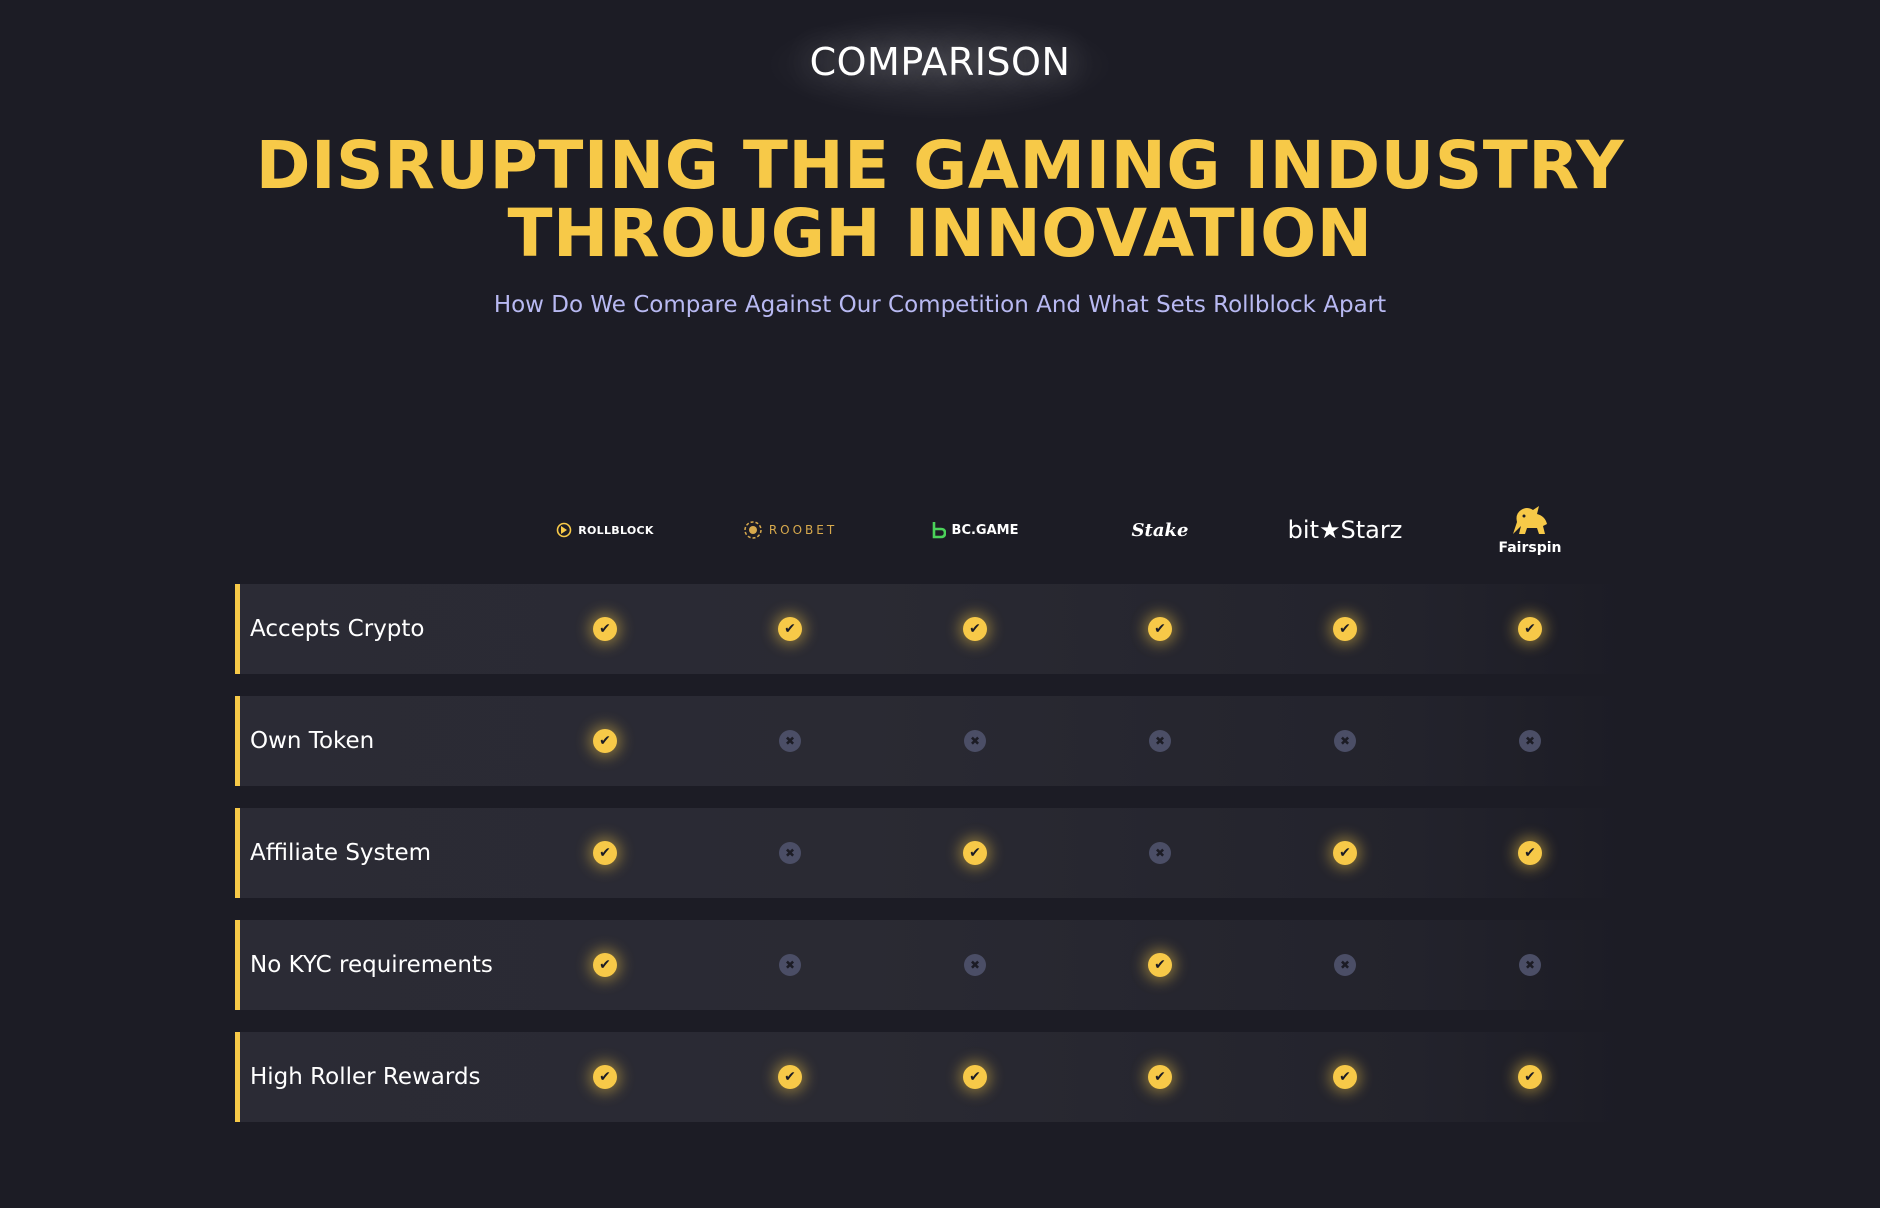 This screenshot has height=1208, width=1880. I want to click on competitor-logo-bitstarz: bit★Starz, so click(1345, 530).